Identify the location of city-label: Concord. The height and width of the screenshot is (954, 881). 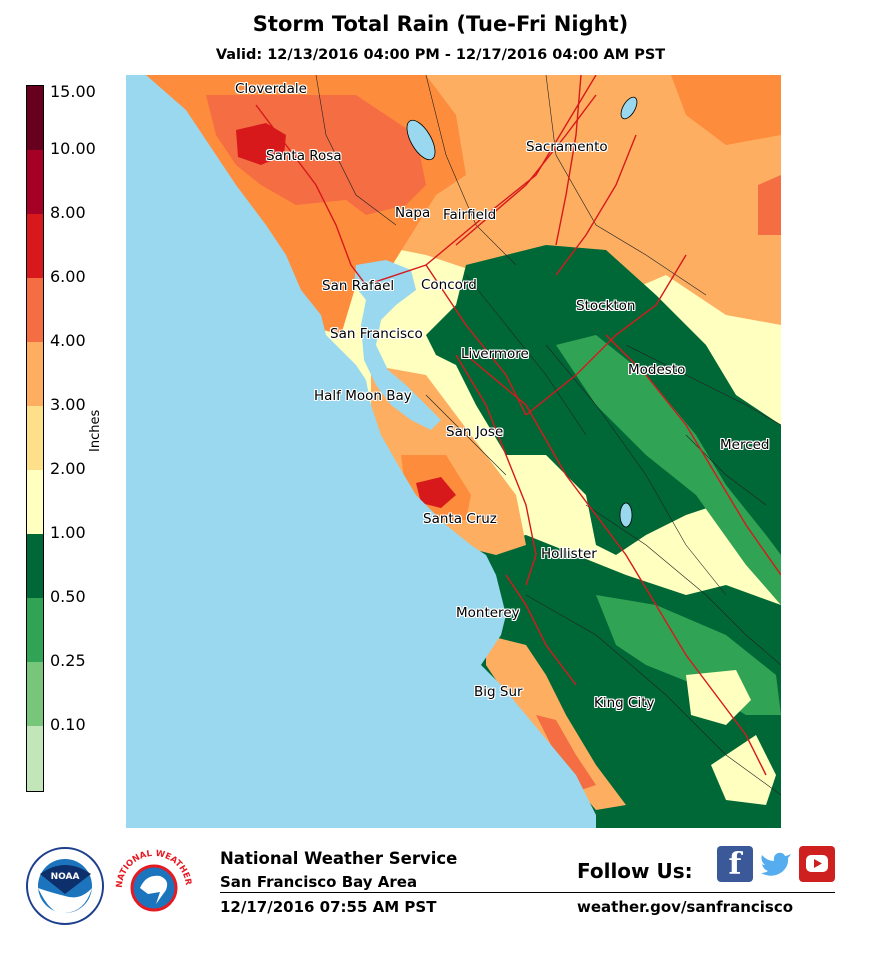
(449, 285).